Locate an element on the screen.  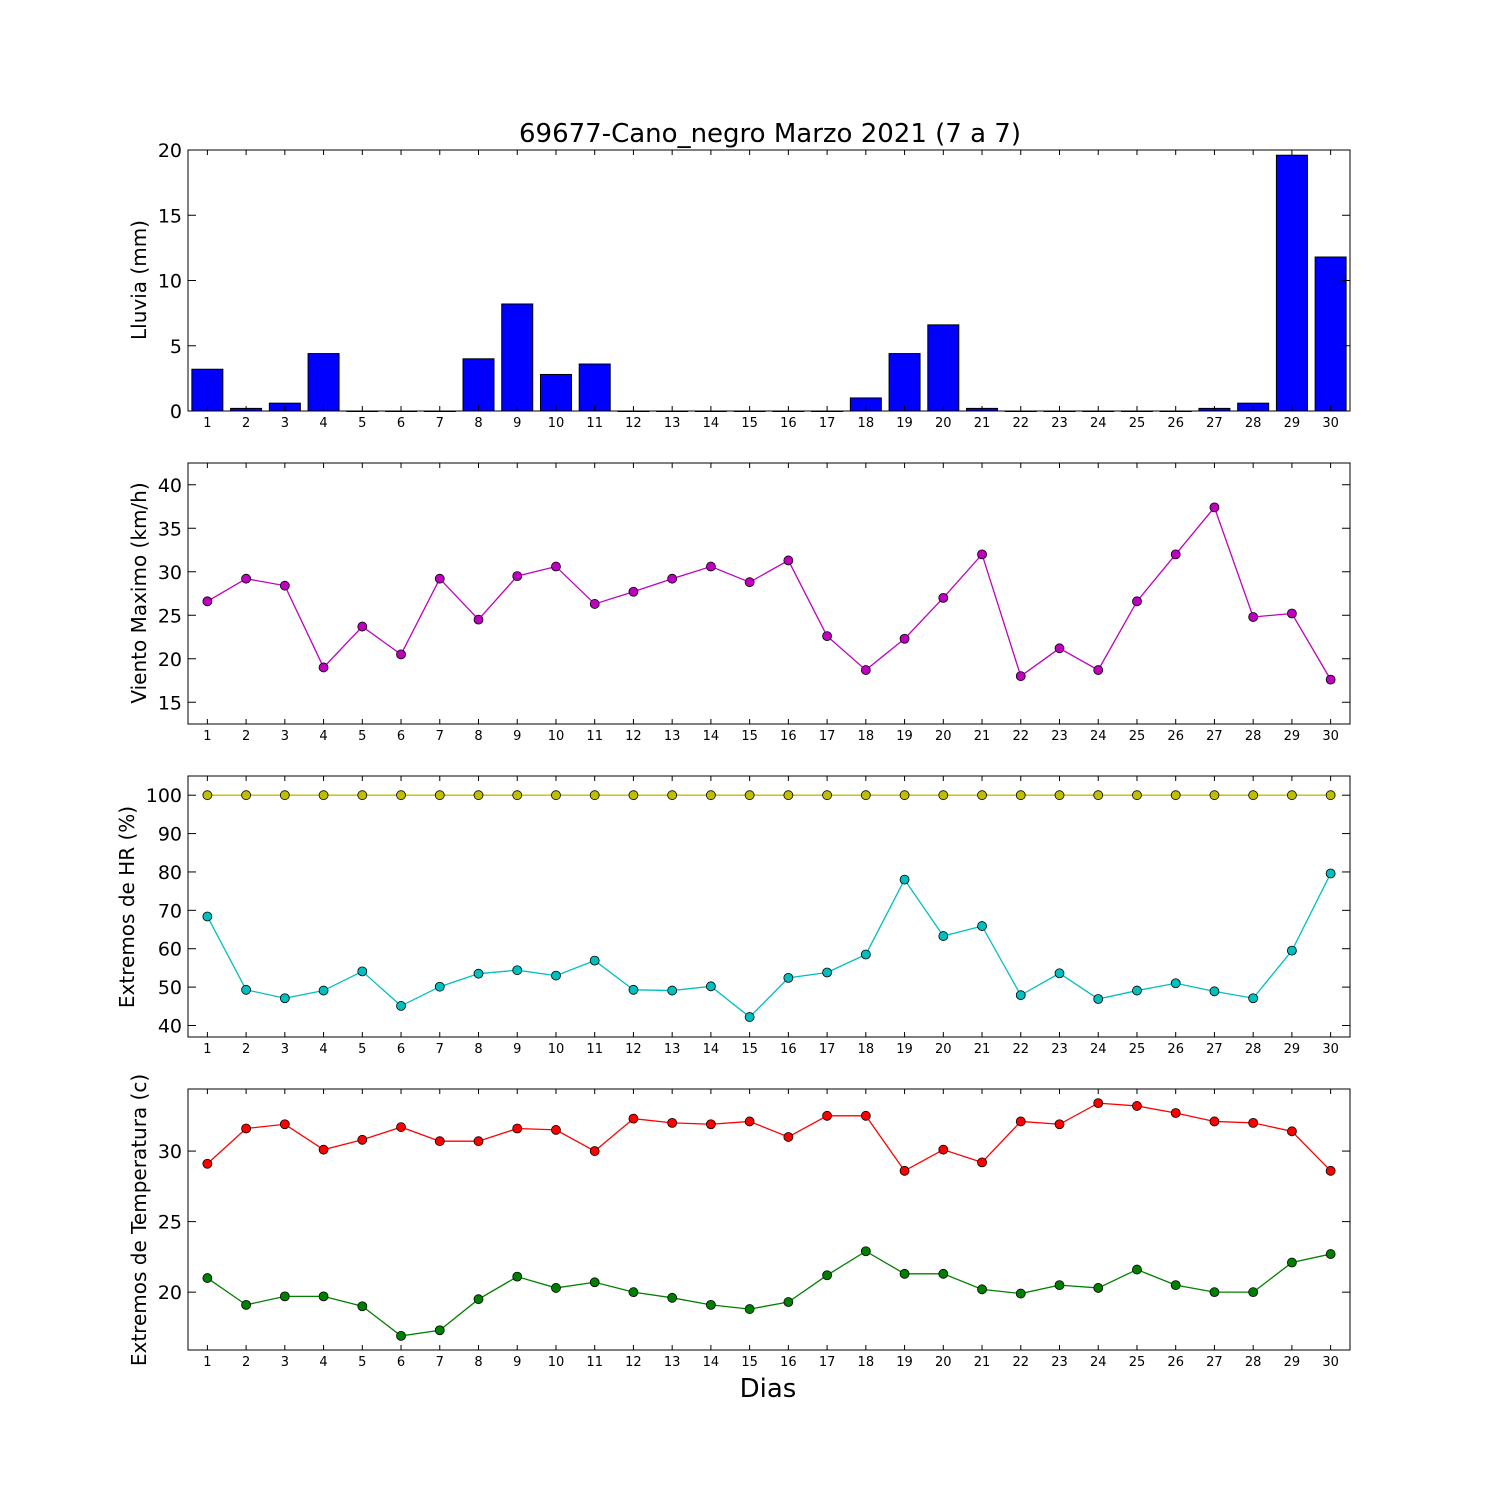
wind-series-0-line is located at coordinates (769, 593).